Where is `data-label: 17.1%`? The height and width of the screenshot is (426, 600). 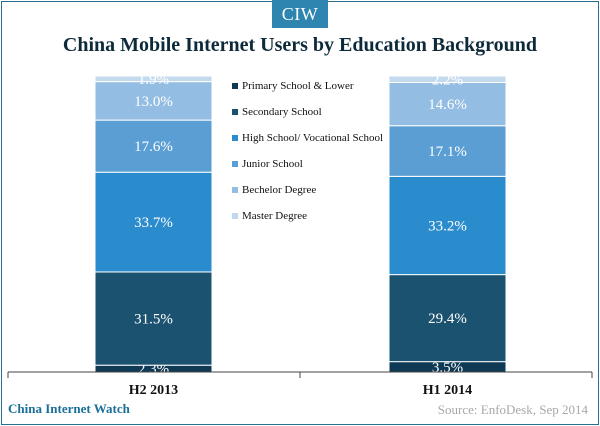 data-label: 17.1% is located at coordinates (447, 152).